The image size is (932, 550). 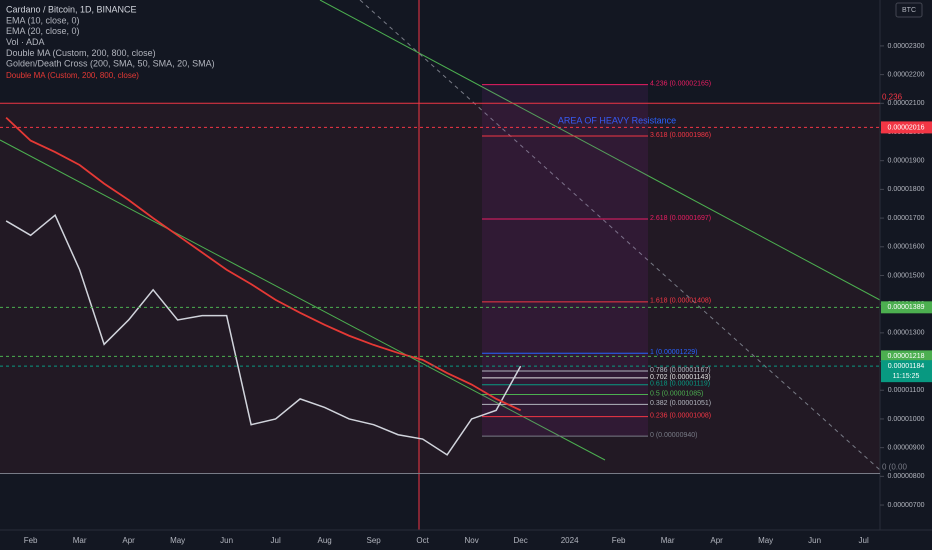 I want to click on y-tick-label: 0.00001600, so click(x=906, y=247).